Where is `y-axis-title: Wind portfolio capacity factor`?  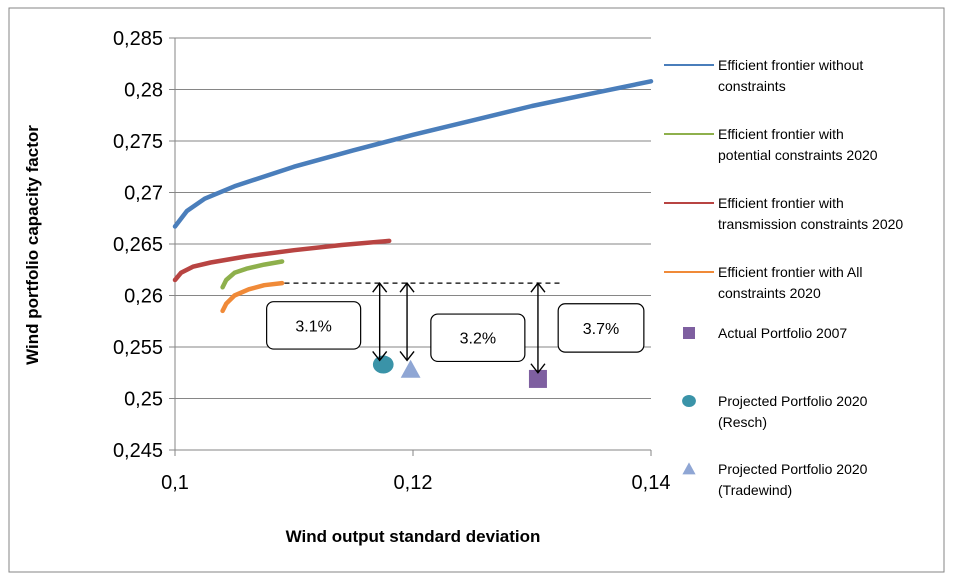 y-axis-title: Wind portfolio capacity factor is located at coordinates (32, 245).